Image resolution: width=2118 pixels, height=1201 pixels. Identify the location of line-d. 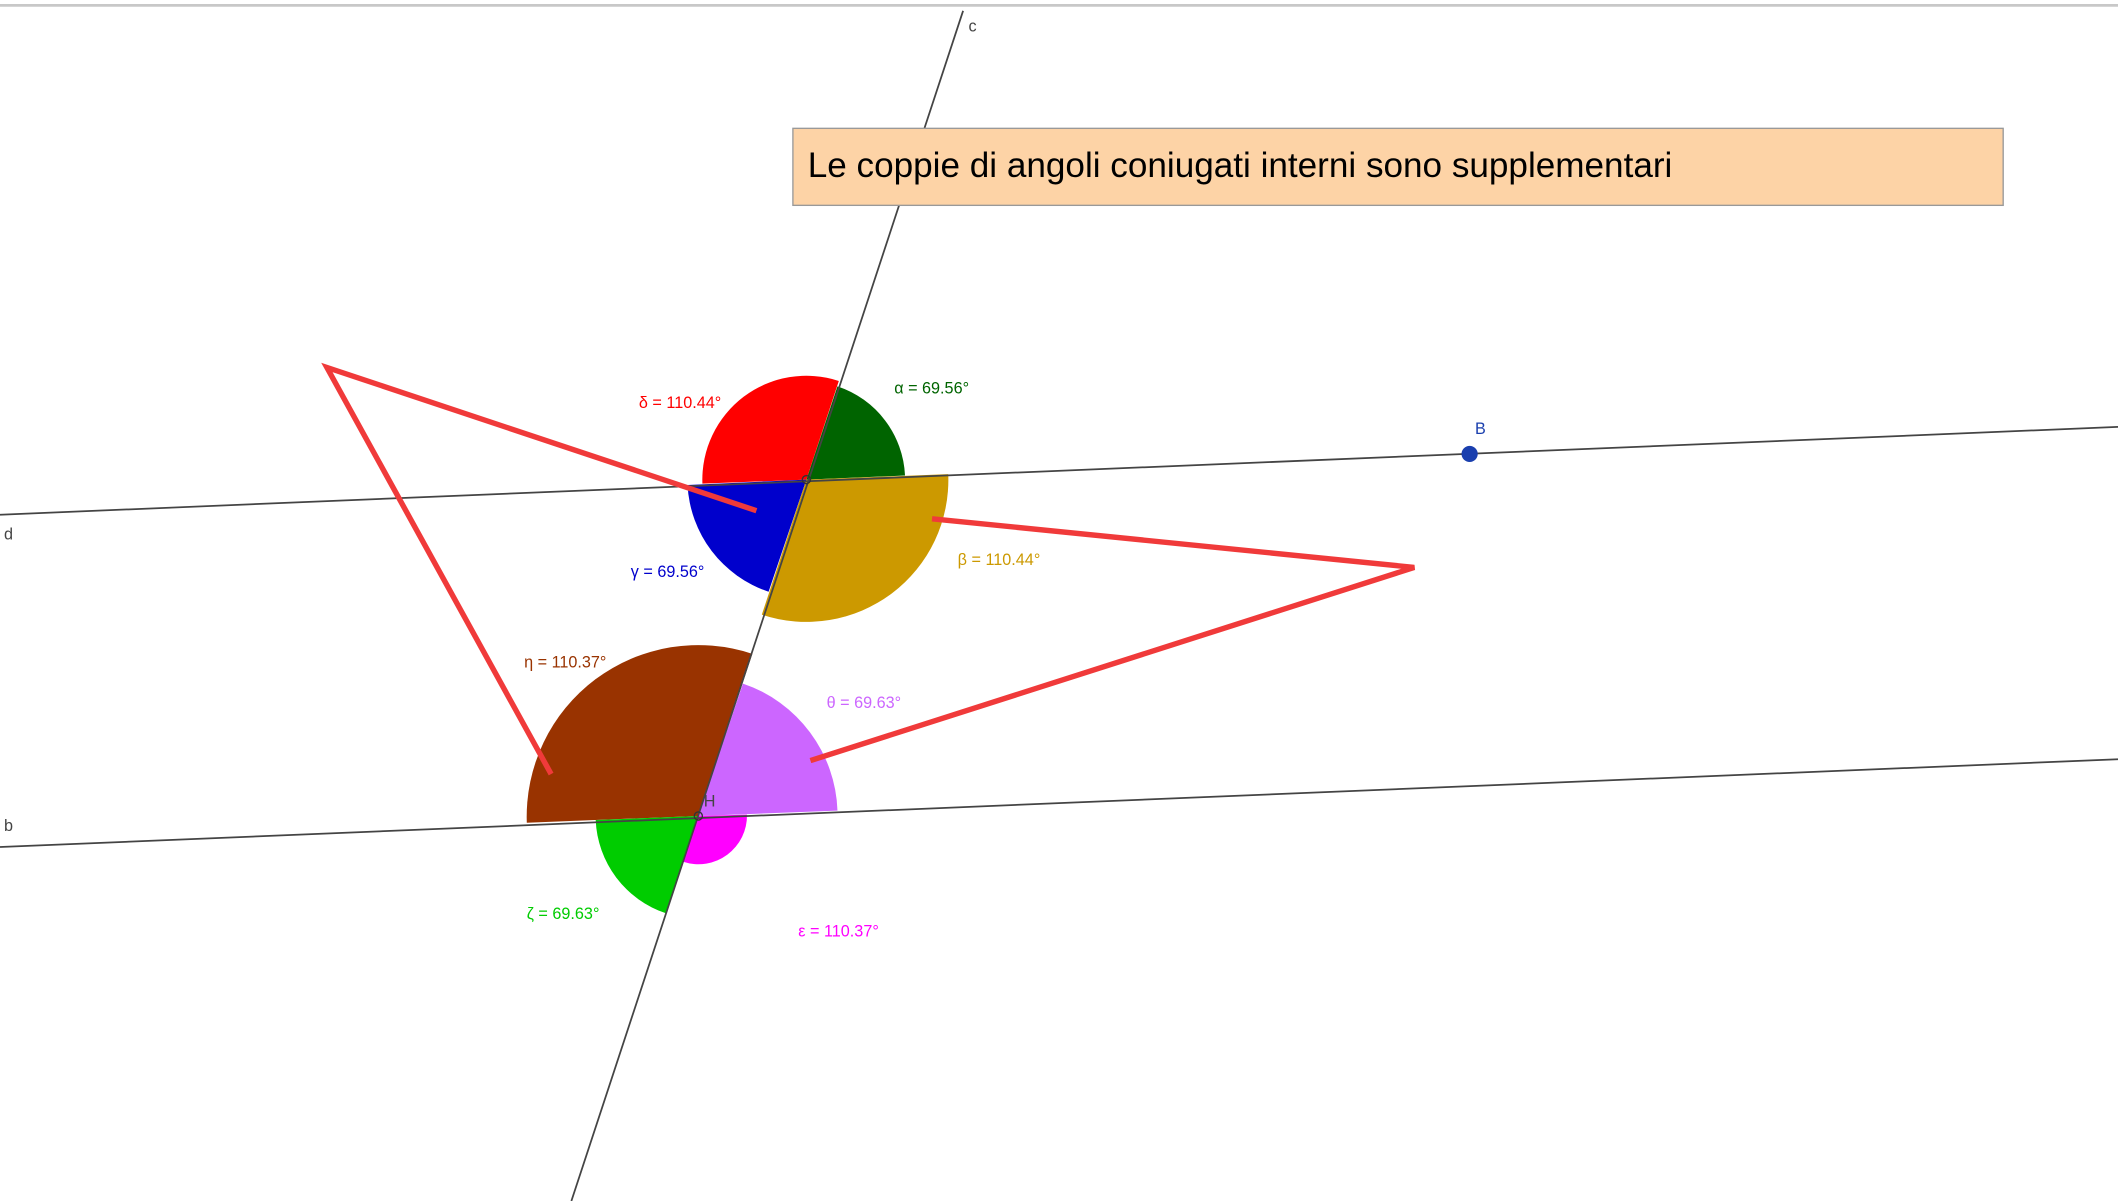
(1059, 471).